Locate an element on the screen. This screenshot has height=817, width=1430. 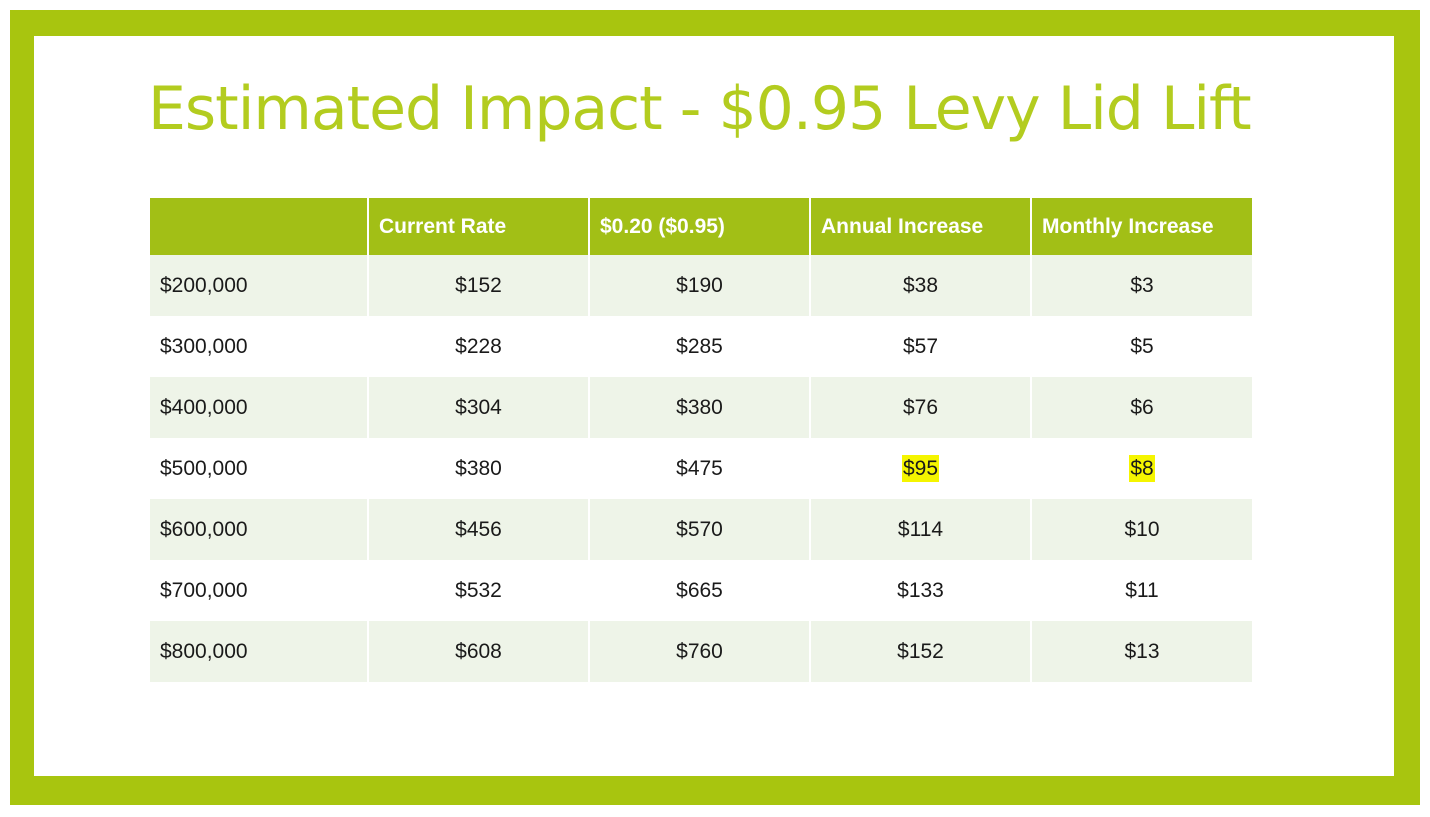
new-rate-cell: $380 is located at coordinates (700, 407).